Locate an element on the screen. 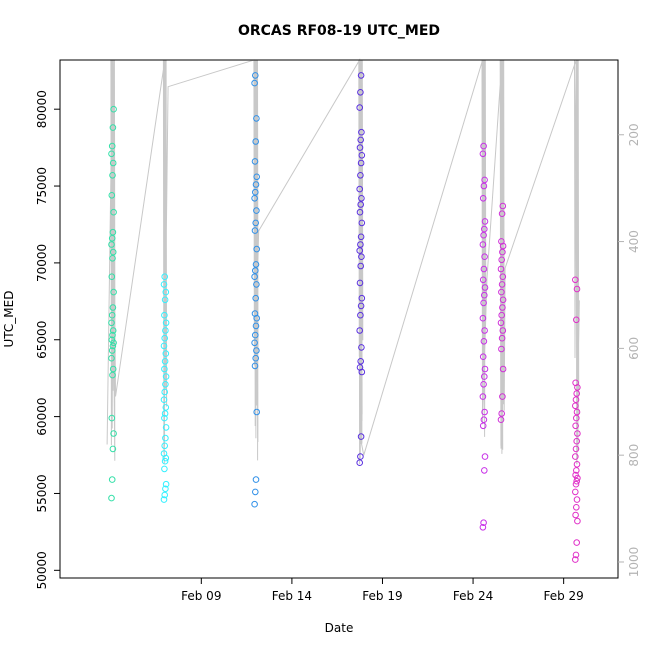 The image size is (650, 650). right-tick-label: 600 is located at coordinates (634, 348).